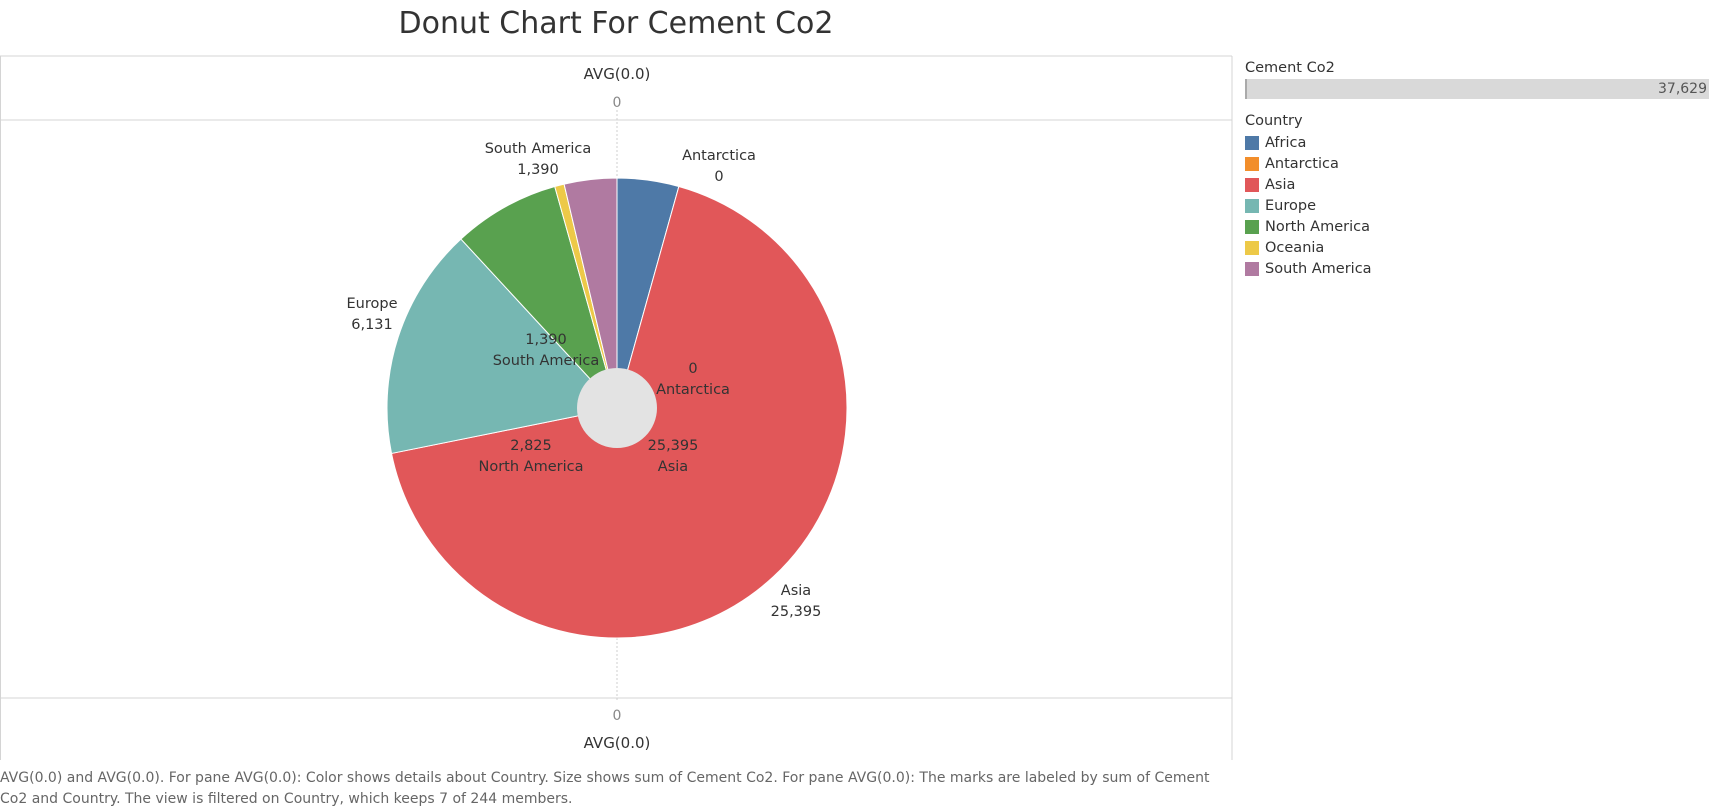  I want to click on pie-slice-europe, so click(502, 346).